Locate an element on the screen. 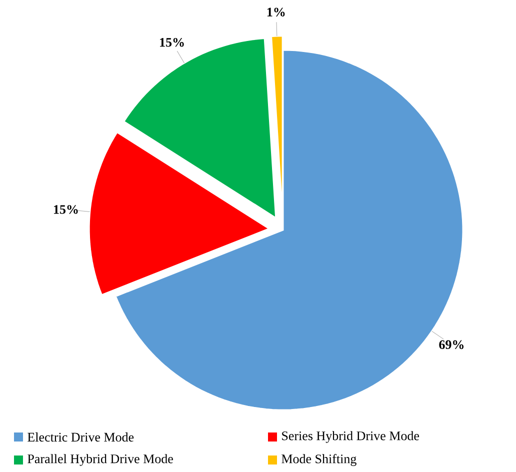  legend-label: Series Hybrid Drive Mode is located at coordinates (351, 437).